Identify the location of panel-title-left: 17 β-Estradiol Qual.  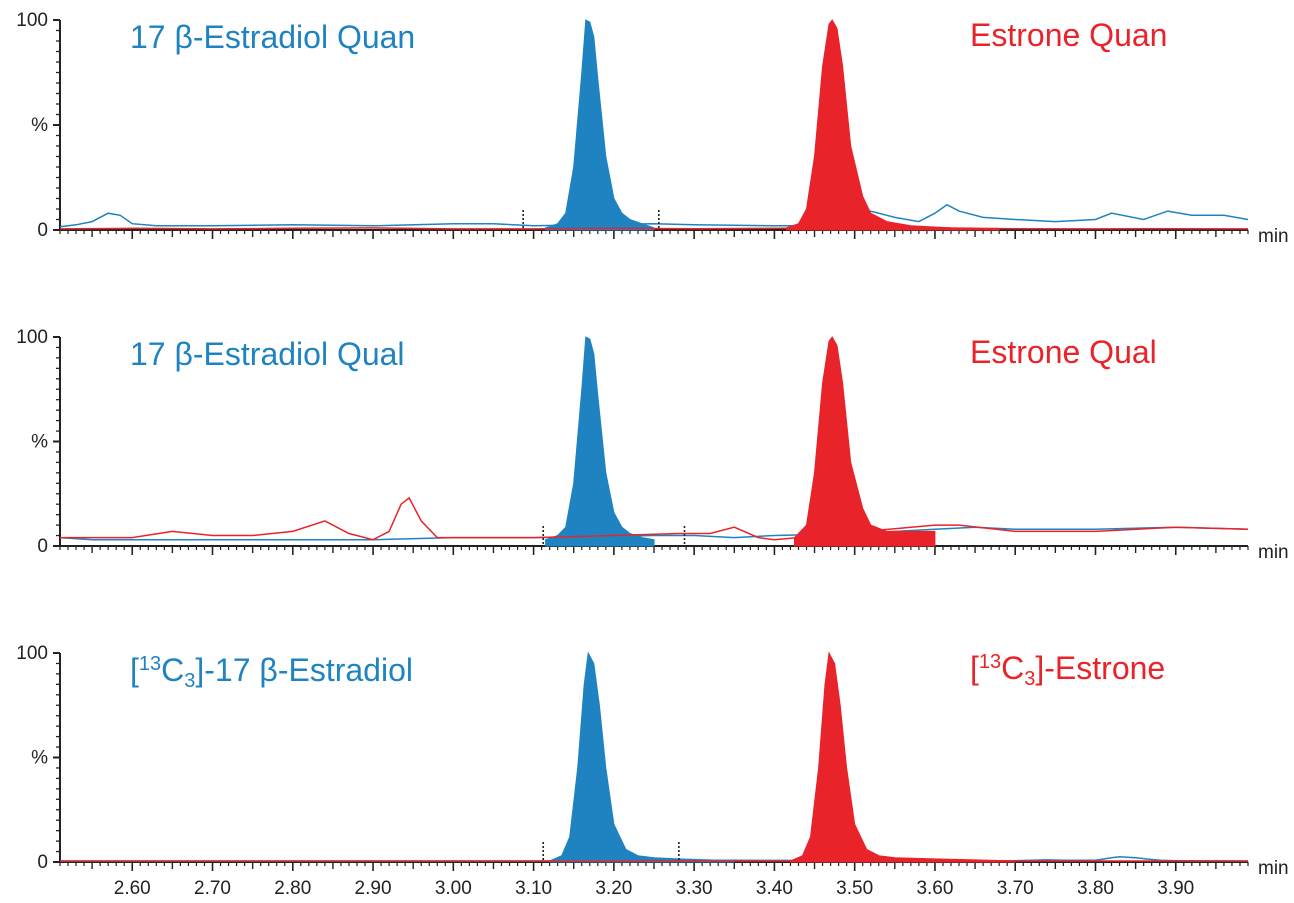
(267, 354).